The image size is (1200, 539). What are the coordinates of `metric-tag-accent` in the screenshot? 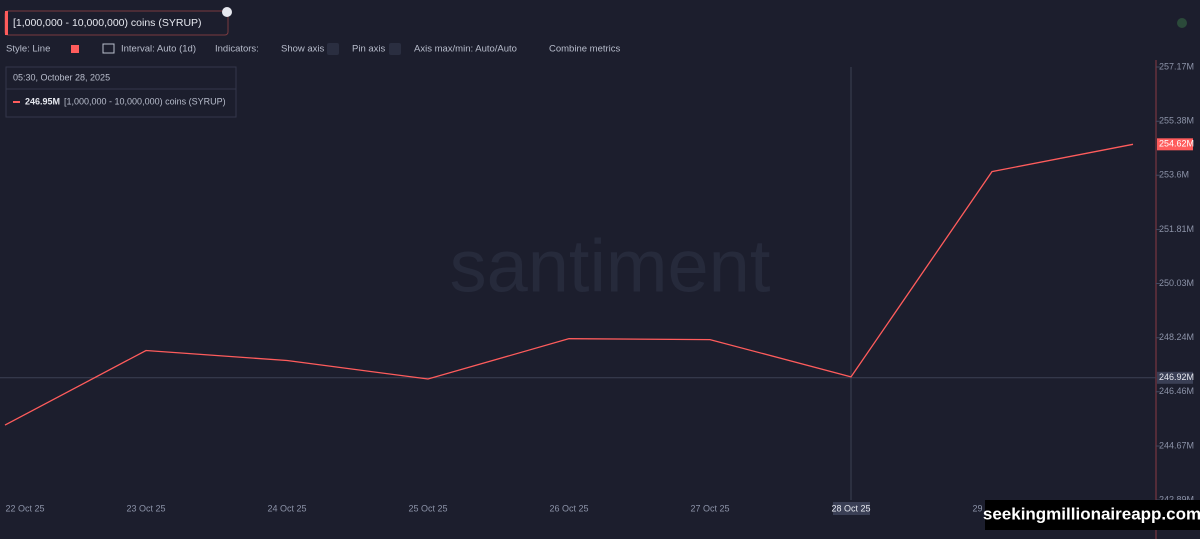 It's located at (6, 23).